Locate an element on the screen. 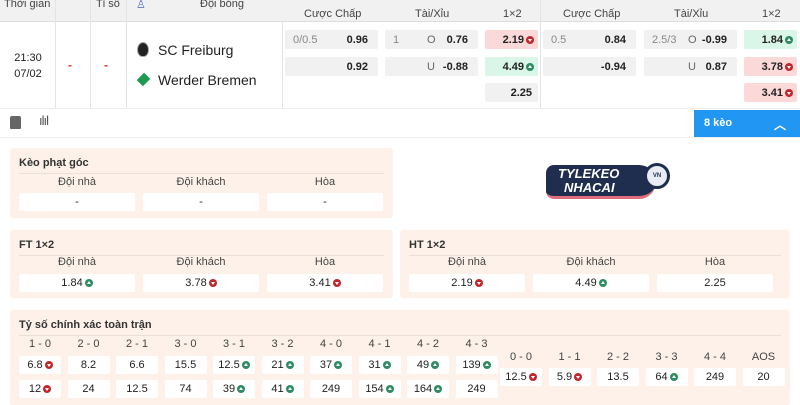 This screenshot has height=405, width=800. odds-value: 3.78 is located at coordinates (772, 66).